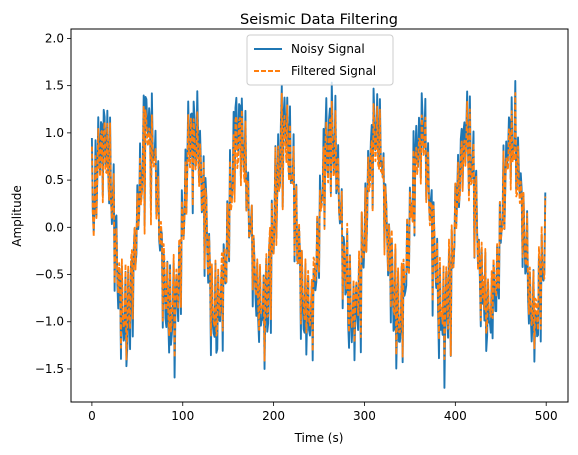 The width and height of the screenshot is (578, 455). I want to click on legend-box, so click(320, 60).